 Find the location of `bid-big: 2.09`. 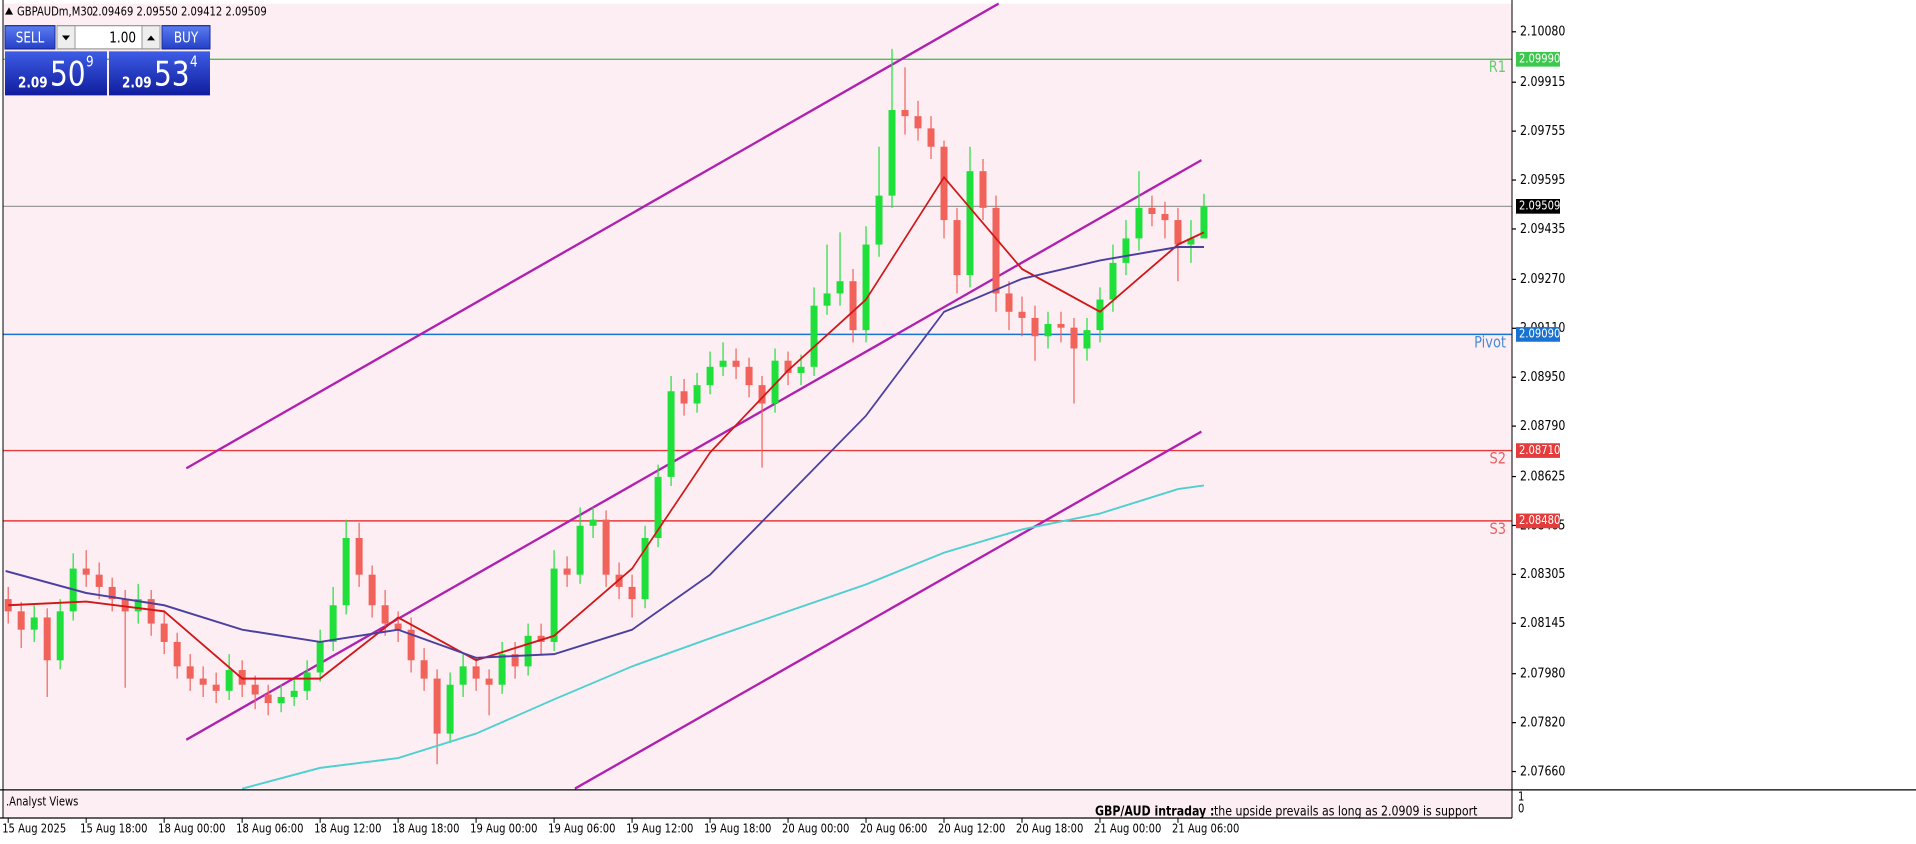

bid-big: 2.09 is located at coordinates (33, 83).